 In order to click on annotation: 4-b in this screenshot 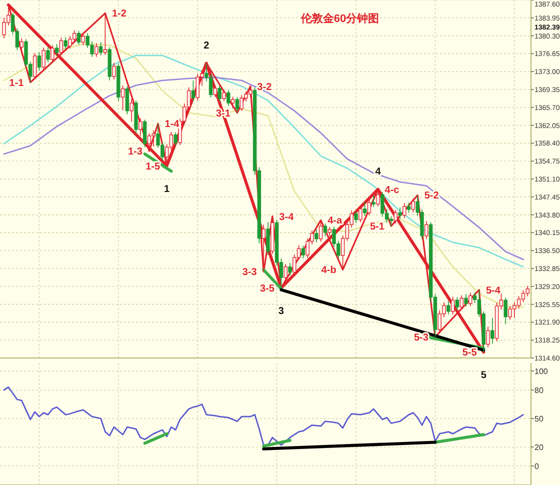, I will do `click(328, 270)`.